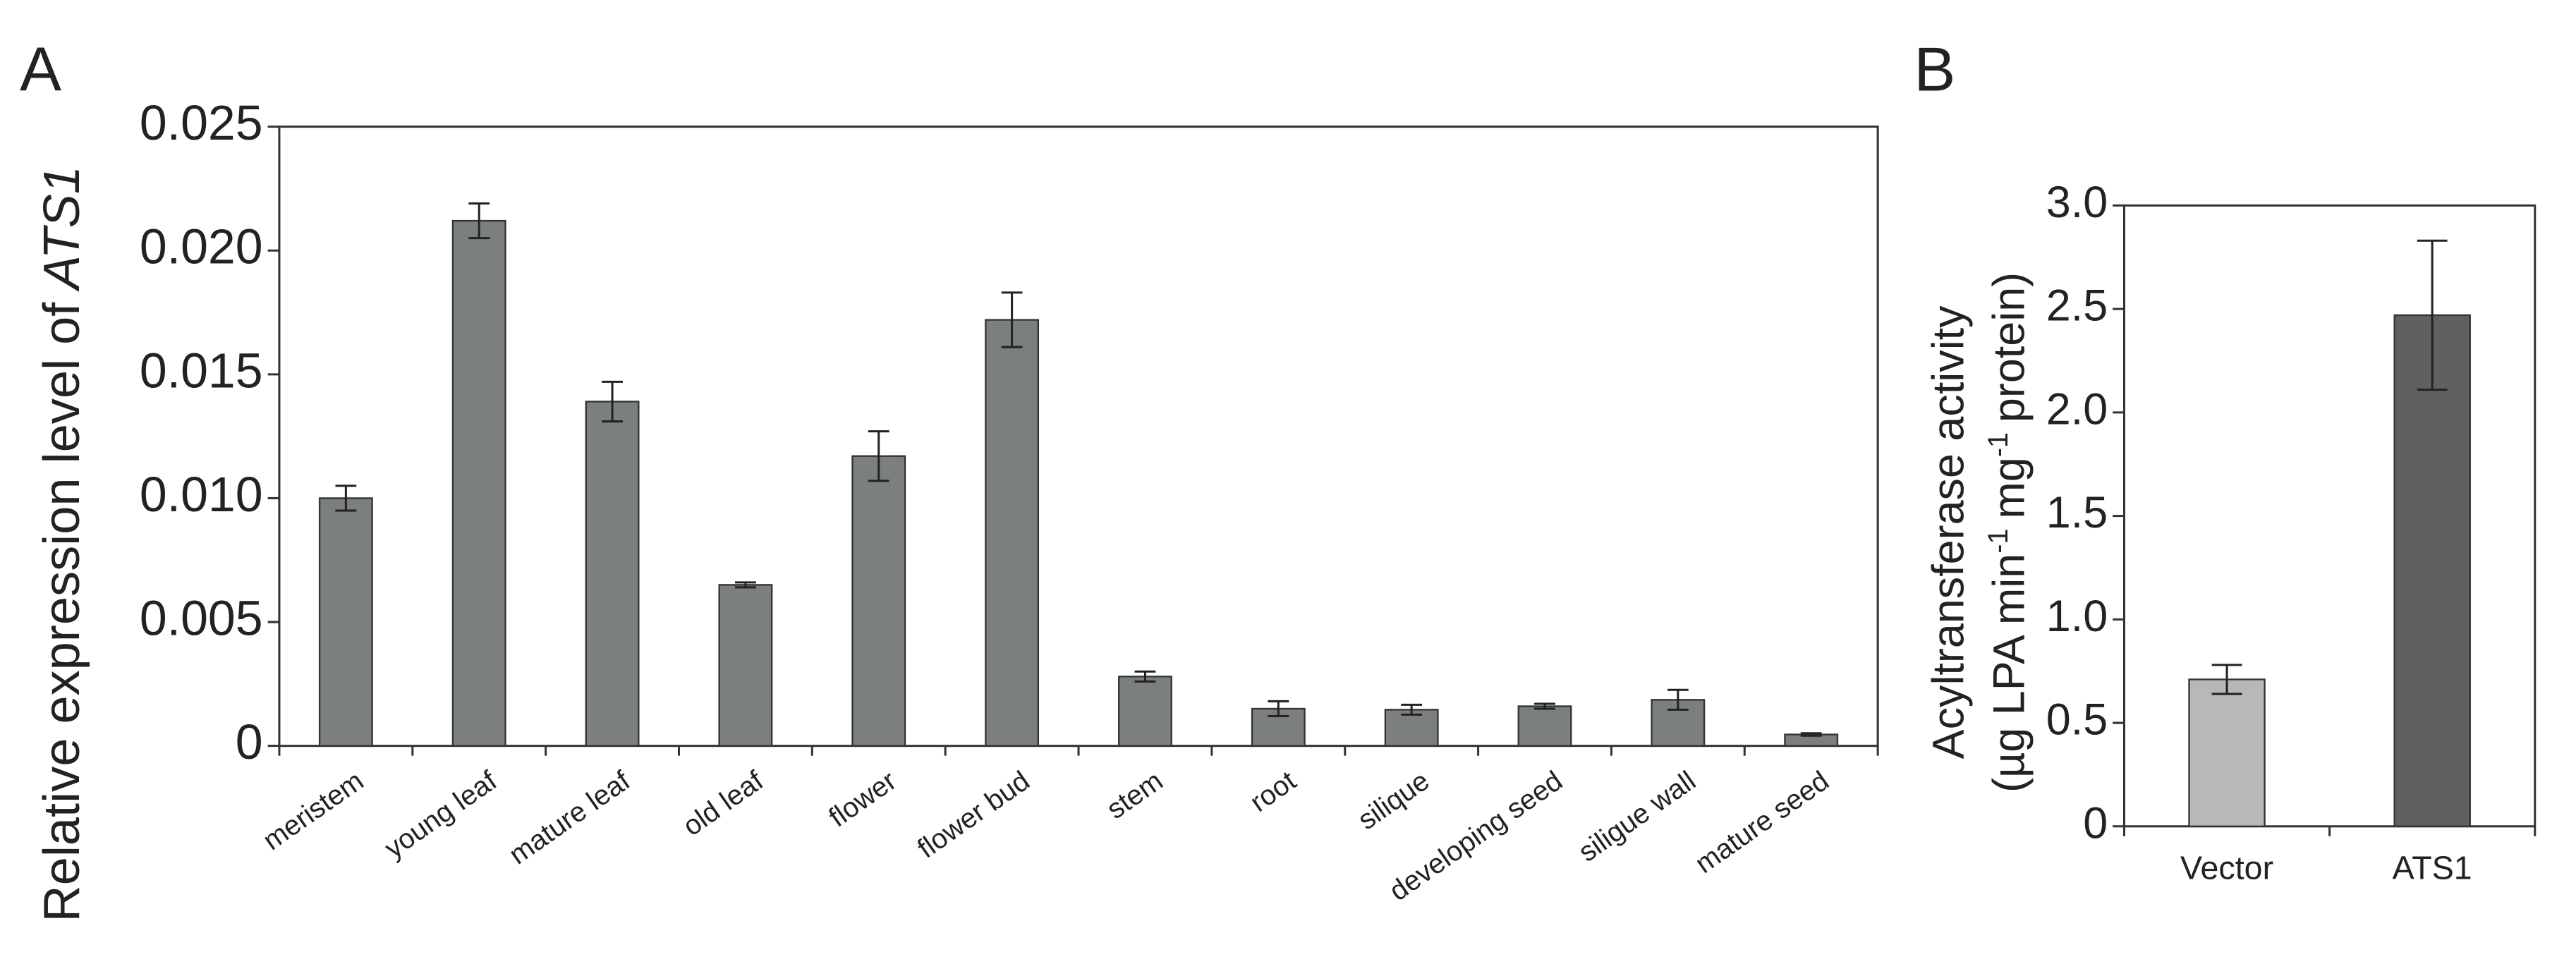 The width and height of the screenshot is (2576, 976). Describe the element at coordinates (201, 494) in the screenshot. I see `y-tick-label: 0.010` at that location.